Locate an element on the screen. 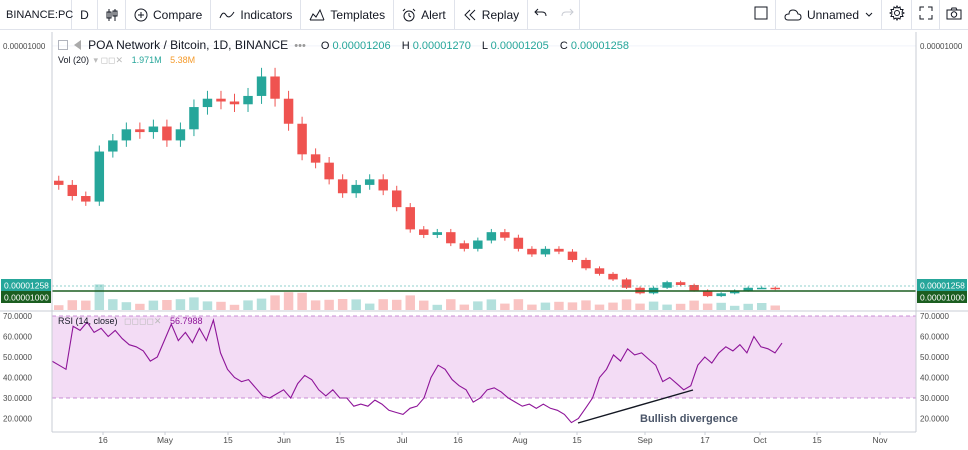  legend-open-value: 0.00001206 is located at coordinates (361, 46).